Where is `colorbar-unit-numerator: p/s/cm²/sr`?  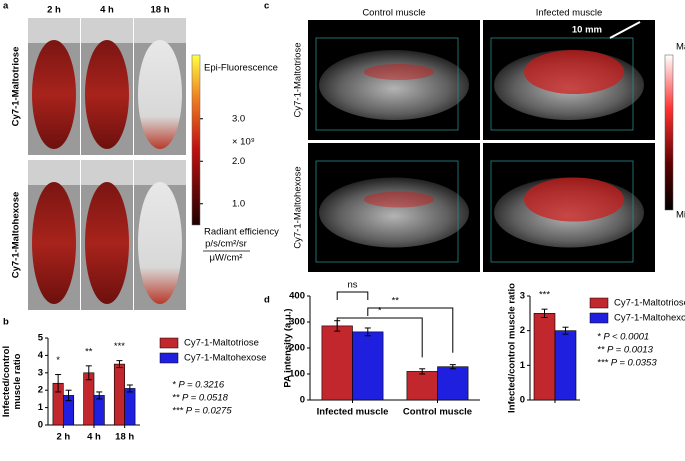 colorbar-unit-numerator: p/s/cm²/sr is located at coordinates (226, 244).